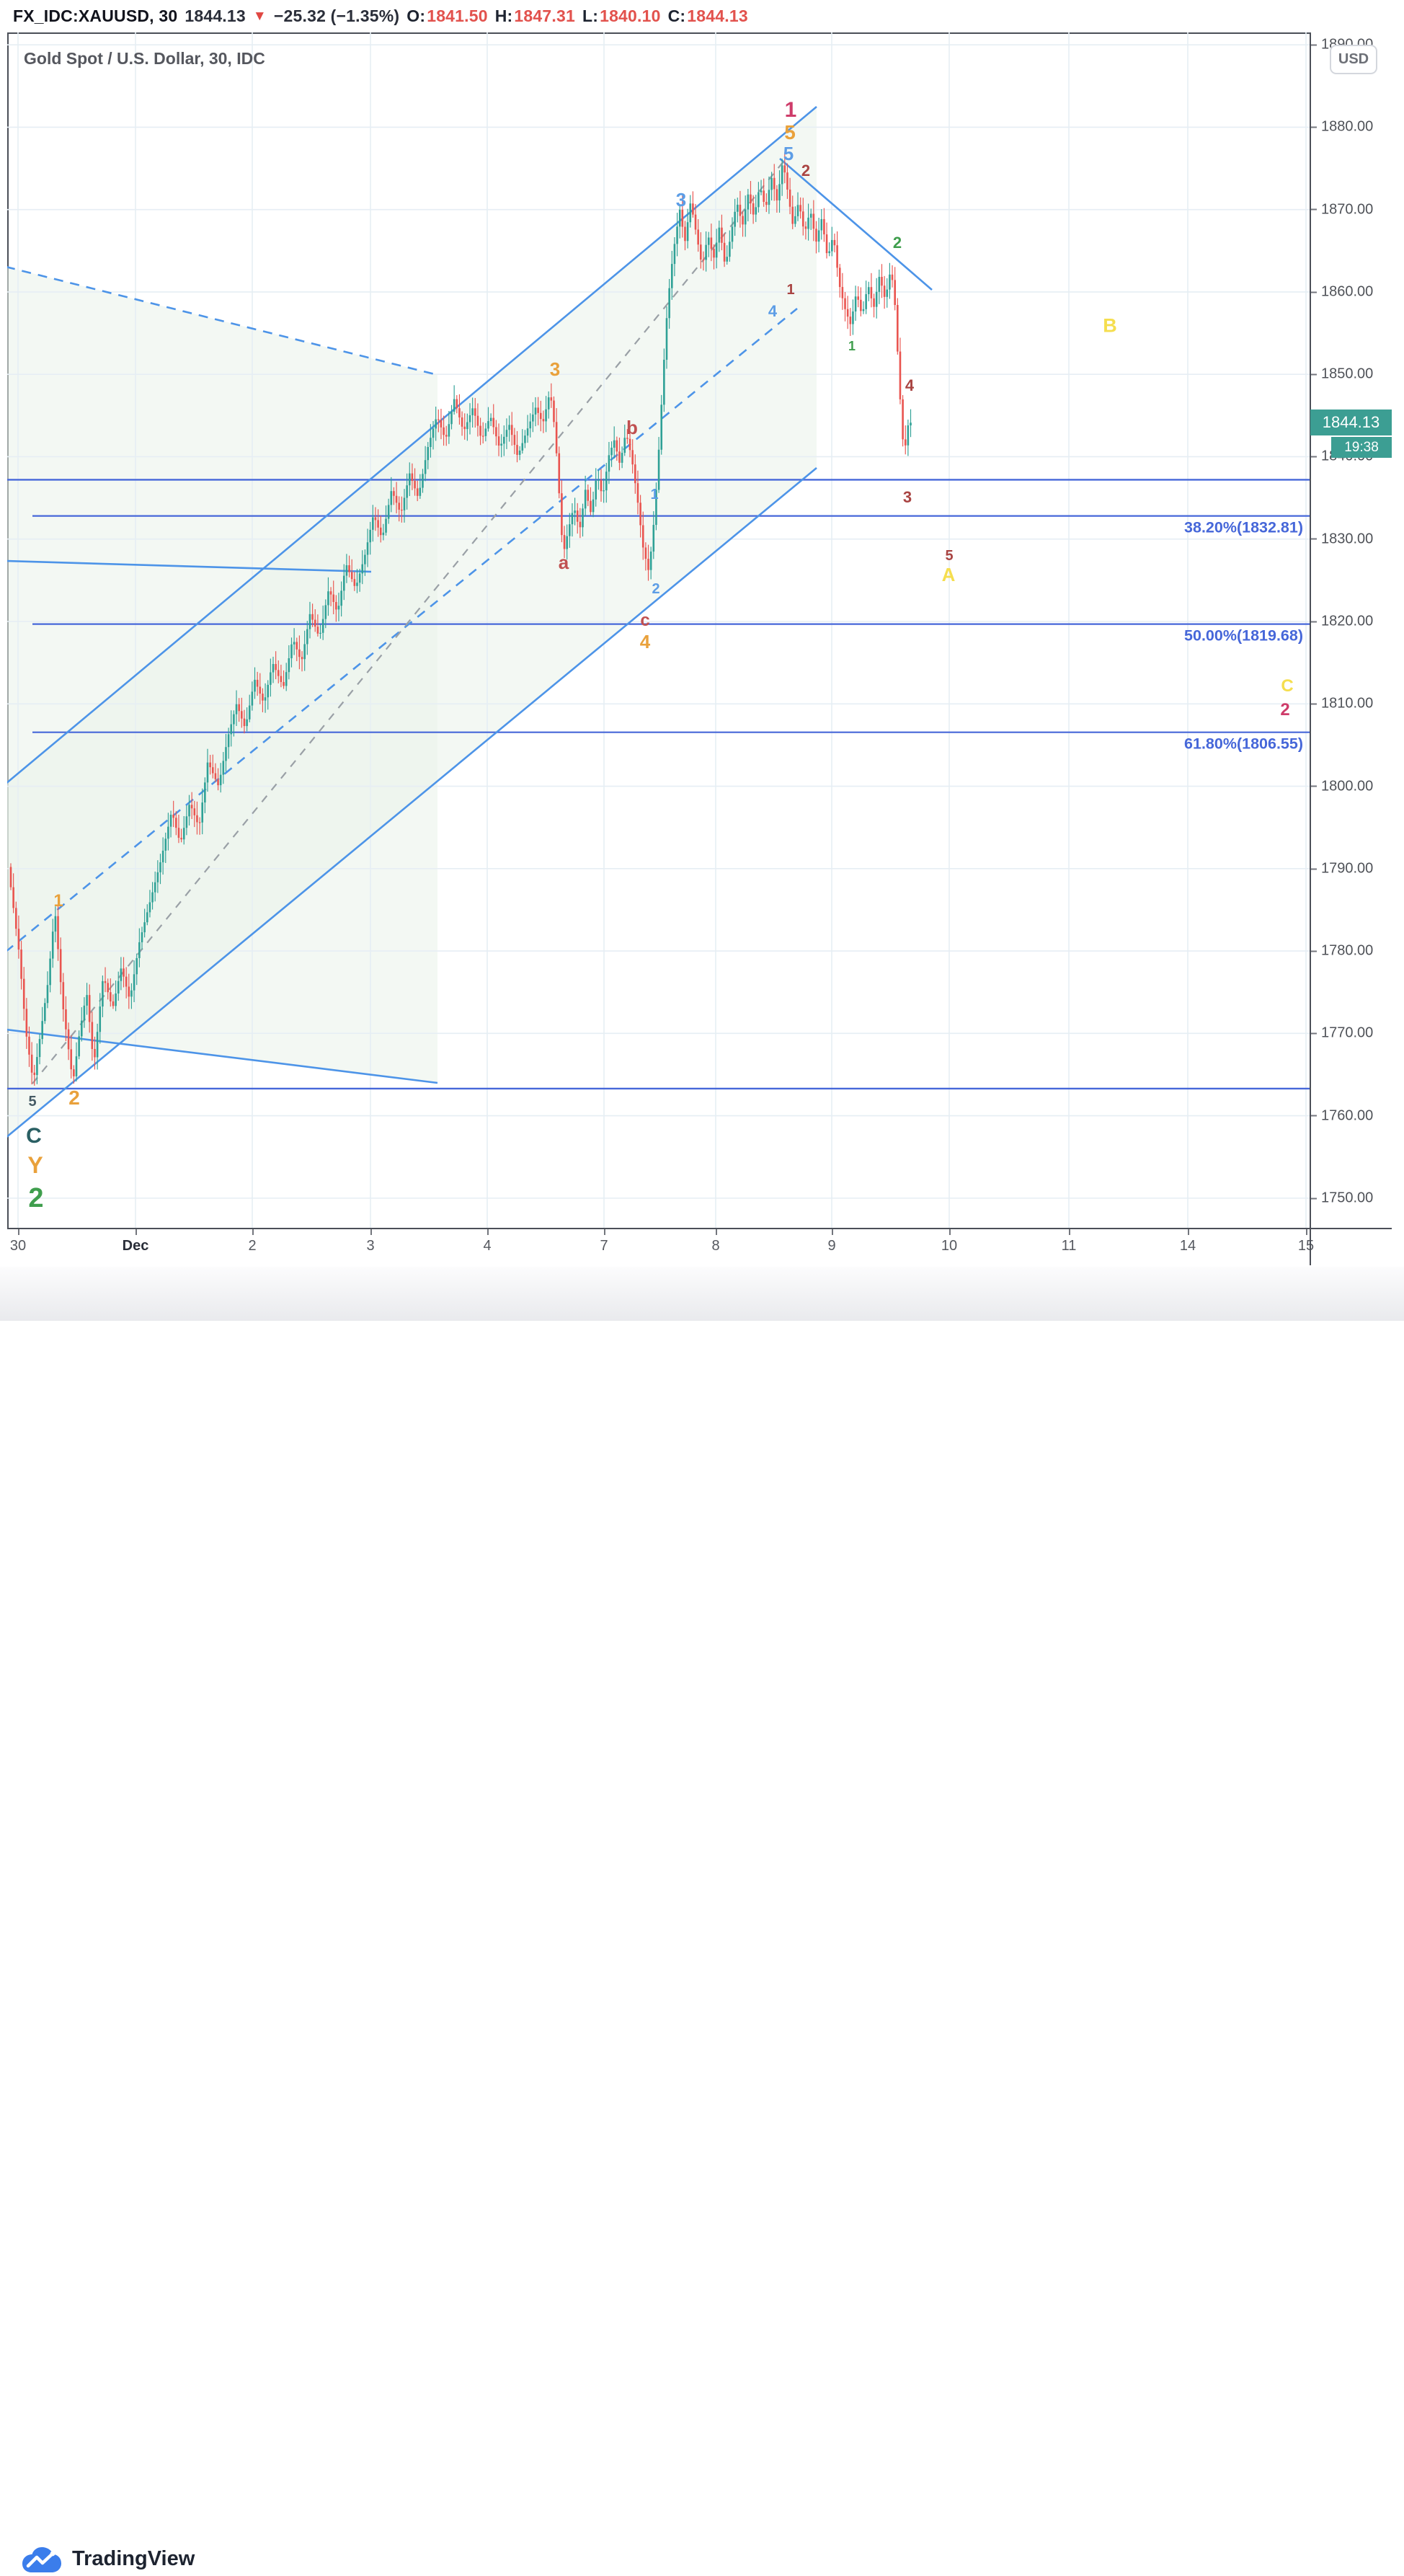 The width and height of the screenshot is (1404, 2576). I want to click on time-axis-label: 2, so click(252, 1246).